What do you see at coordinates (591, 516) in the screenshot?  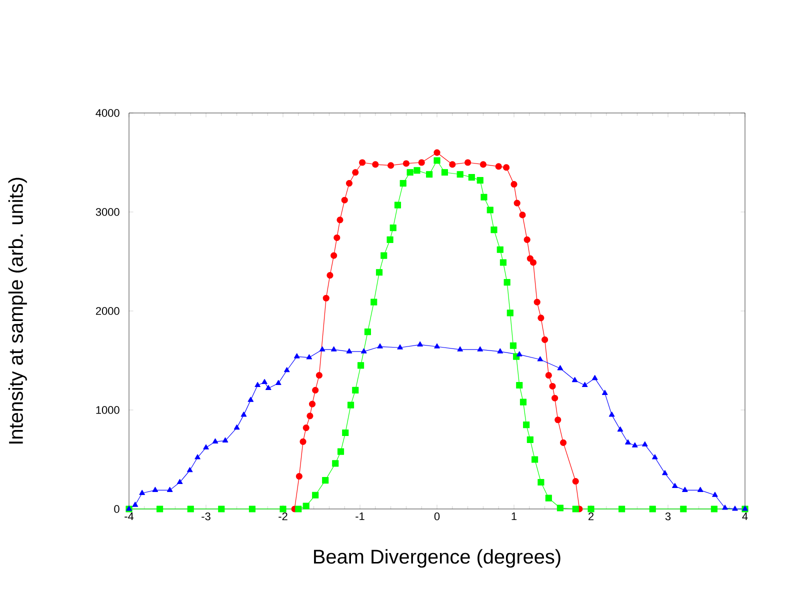 I see `x-tick-label: 2` at bounding box center [591, 516].